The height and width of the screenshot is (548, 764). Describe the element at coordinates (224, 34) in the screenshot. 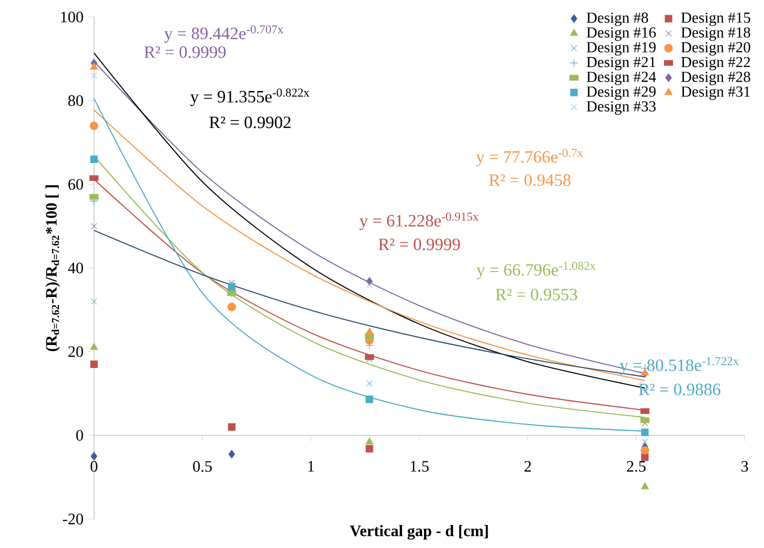

I see `annotation: y = 89.442e$^{-0.707x}$` at that location.